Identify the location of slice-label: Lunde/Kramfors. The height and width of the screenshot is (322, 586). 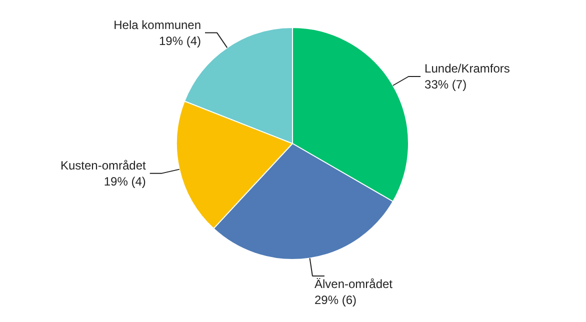
(467, 69).